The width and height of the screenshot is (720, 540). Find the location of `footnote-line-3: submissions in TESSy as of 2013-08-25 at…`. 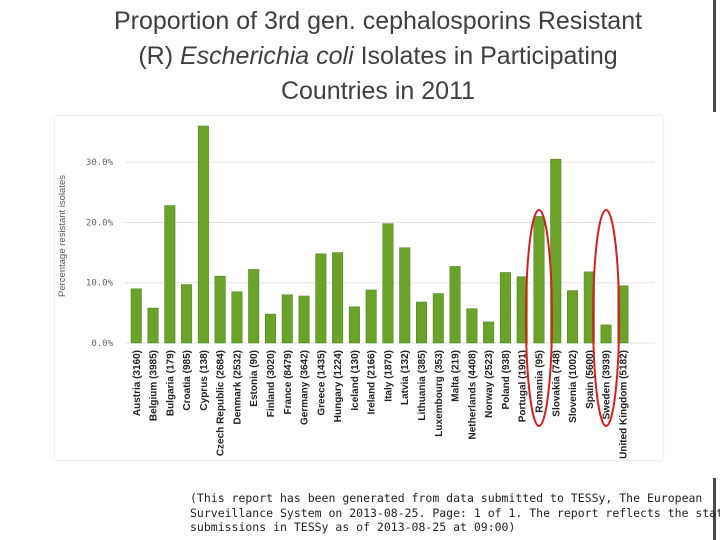

footnote-line-3: submissions in TESSy as of 2013-08-25 at… is located at coordinates (353, 527).